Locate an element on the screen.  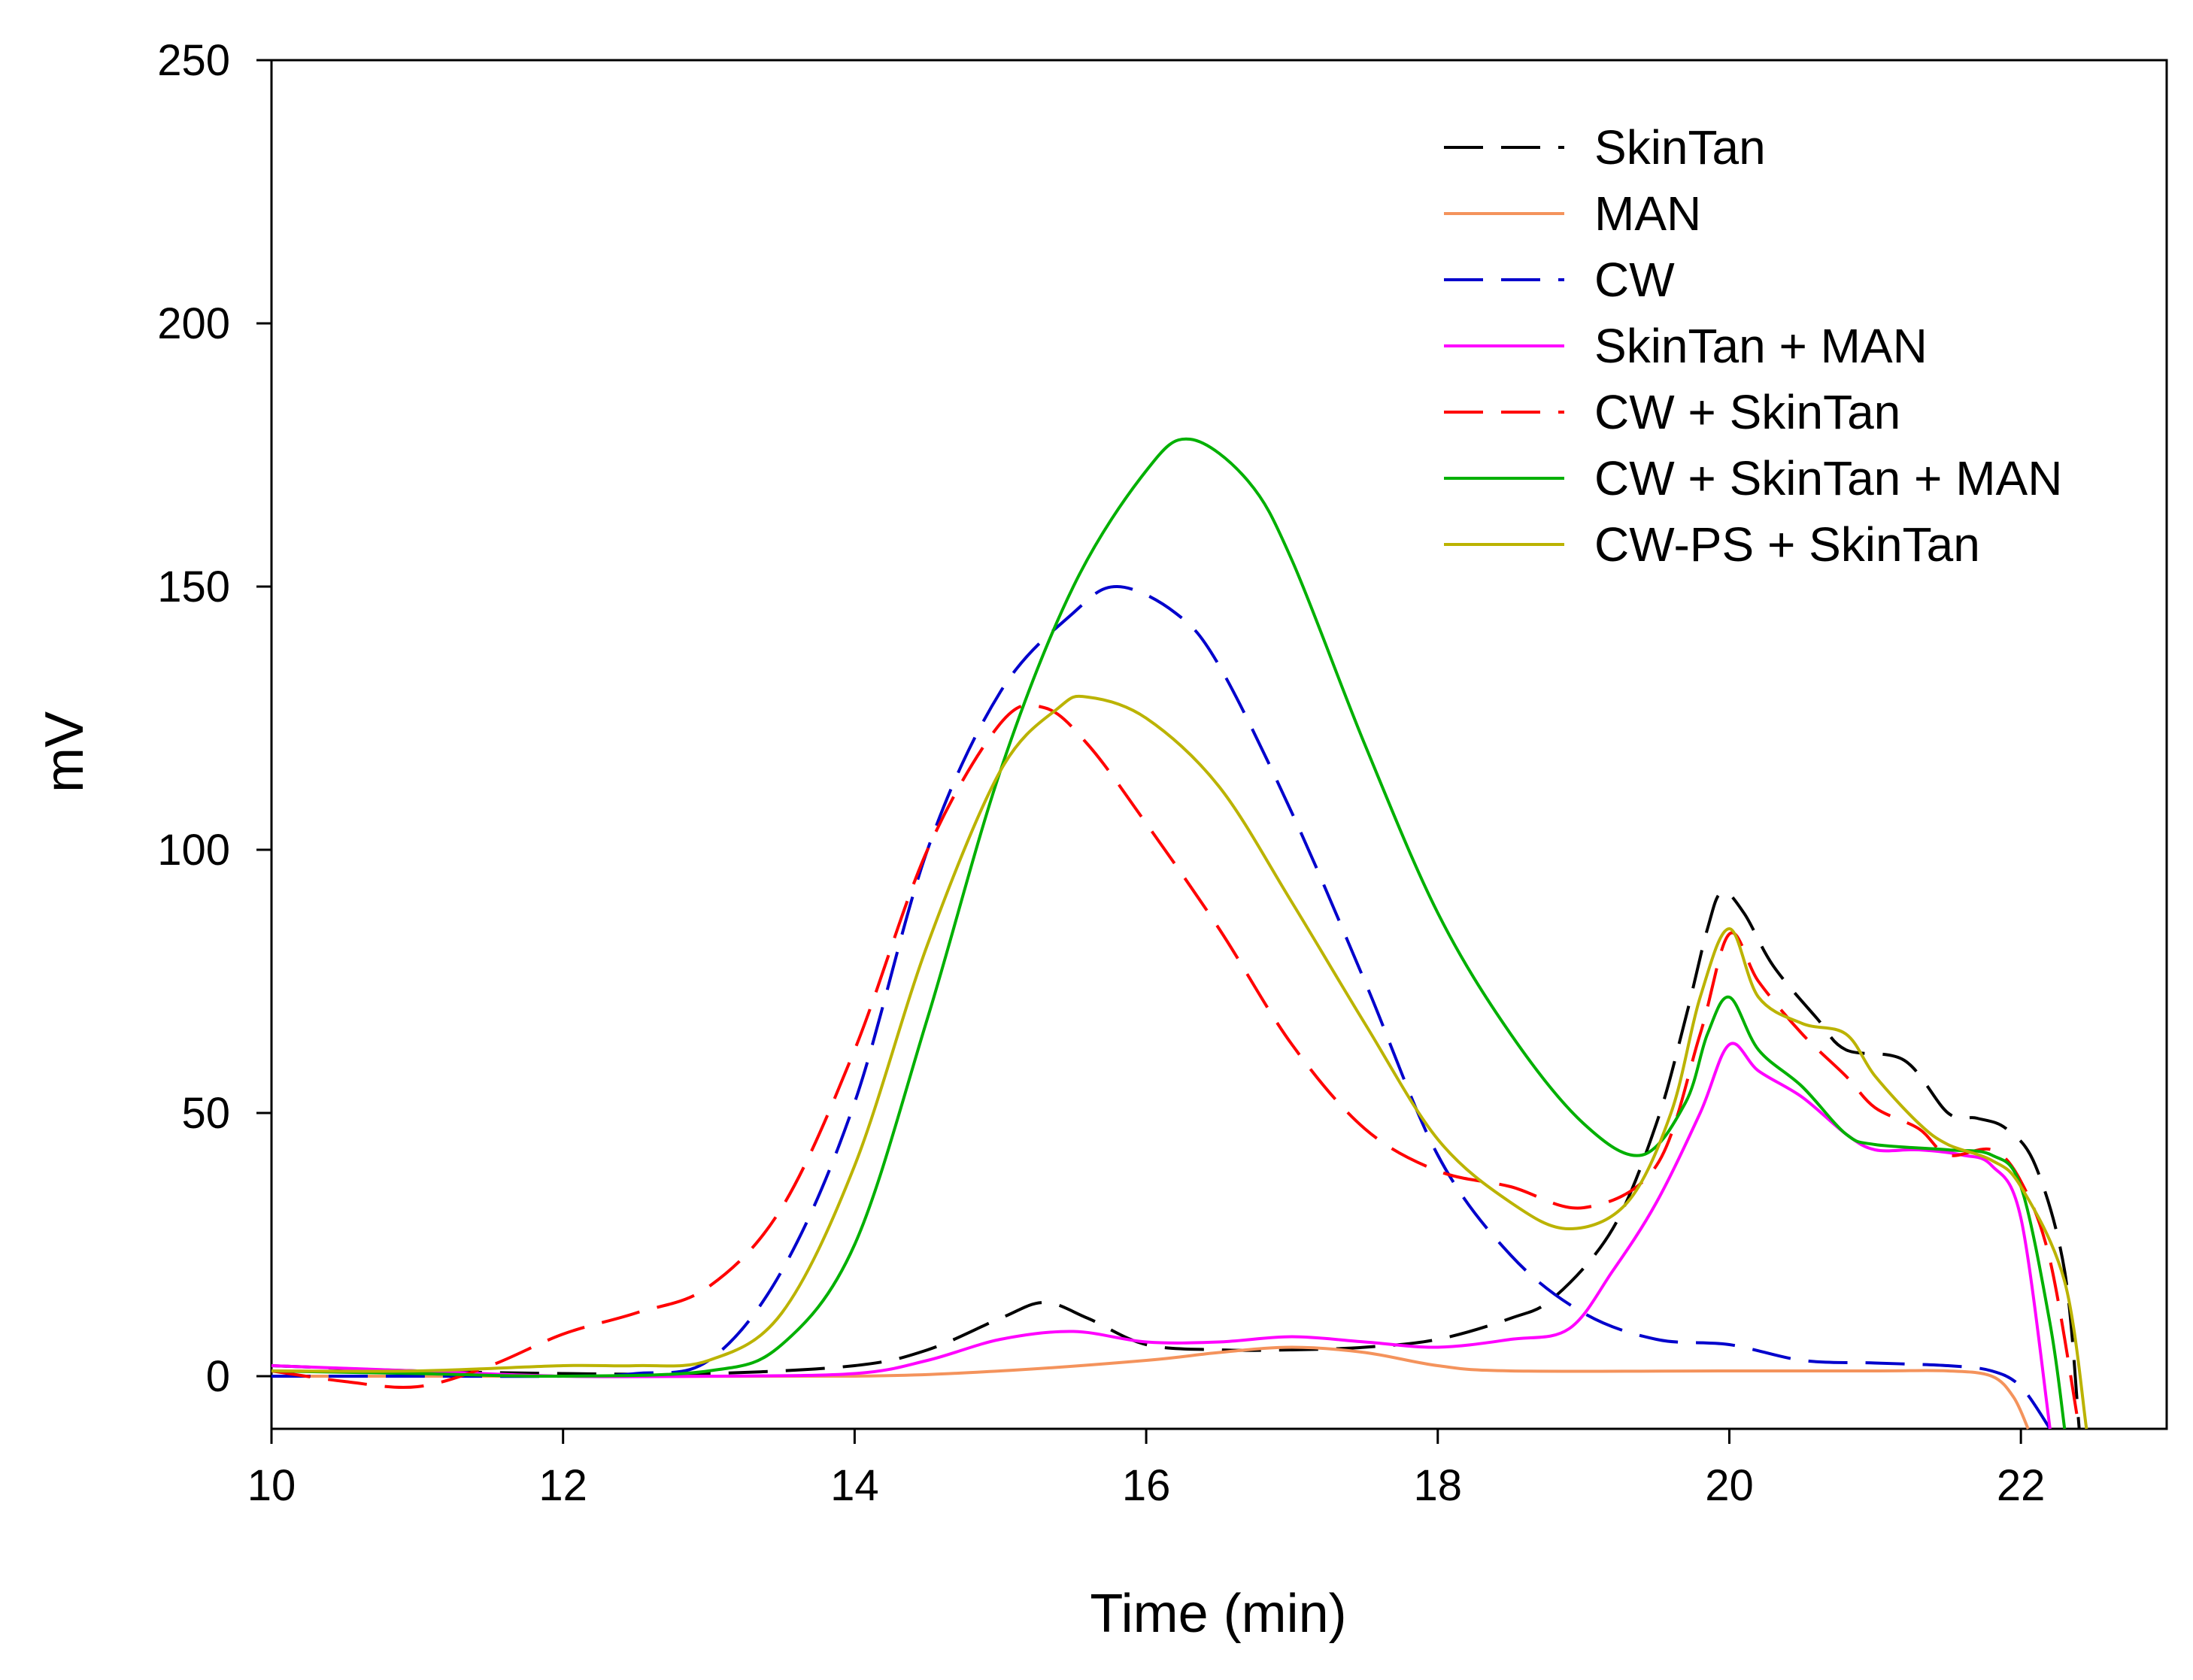
series-line-man is located at coordinates (1150, 1387).